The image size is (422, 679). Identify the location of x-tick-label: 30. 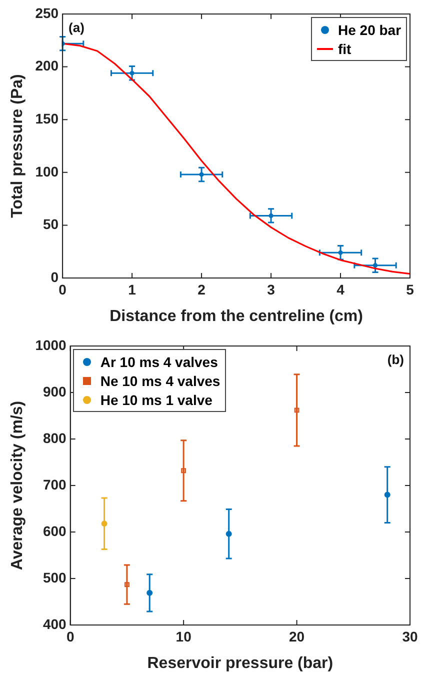
(410, 636).